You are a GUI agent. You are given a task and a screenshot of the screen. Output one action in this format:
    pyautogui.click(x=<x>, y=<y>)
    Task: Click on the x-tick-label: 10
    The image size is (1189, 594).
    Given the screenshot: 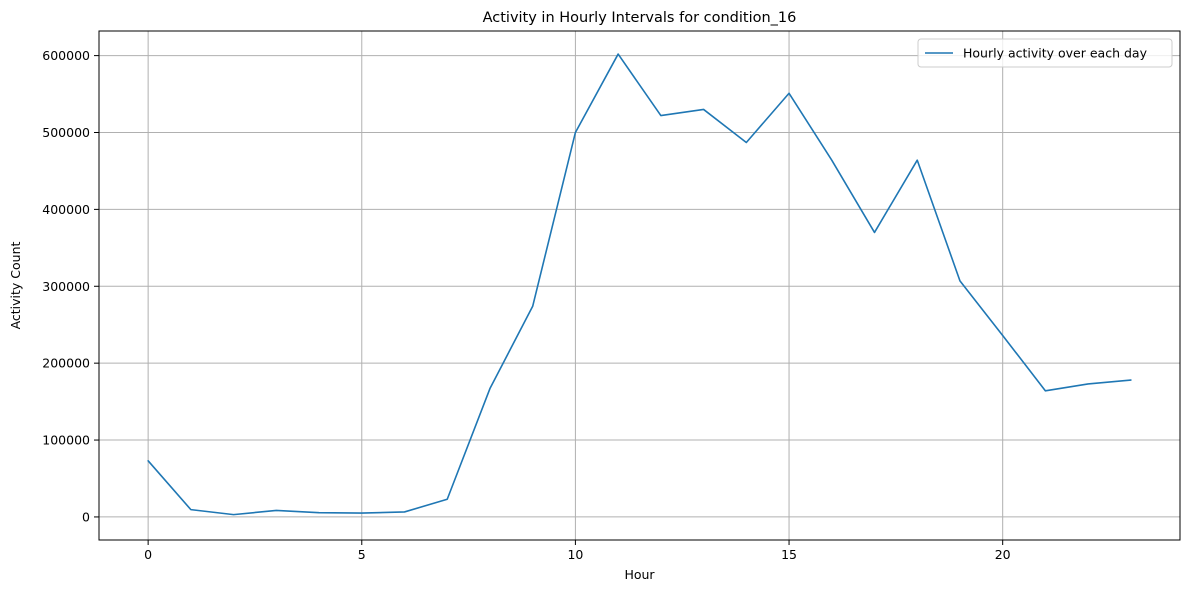 What is the action you would take?
    pyautogui.click(x=575, y=554)
    